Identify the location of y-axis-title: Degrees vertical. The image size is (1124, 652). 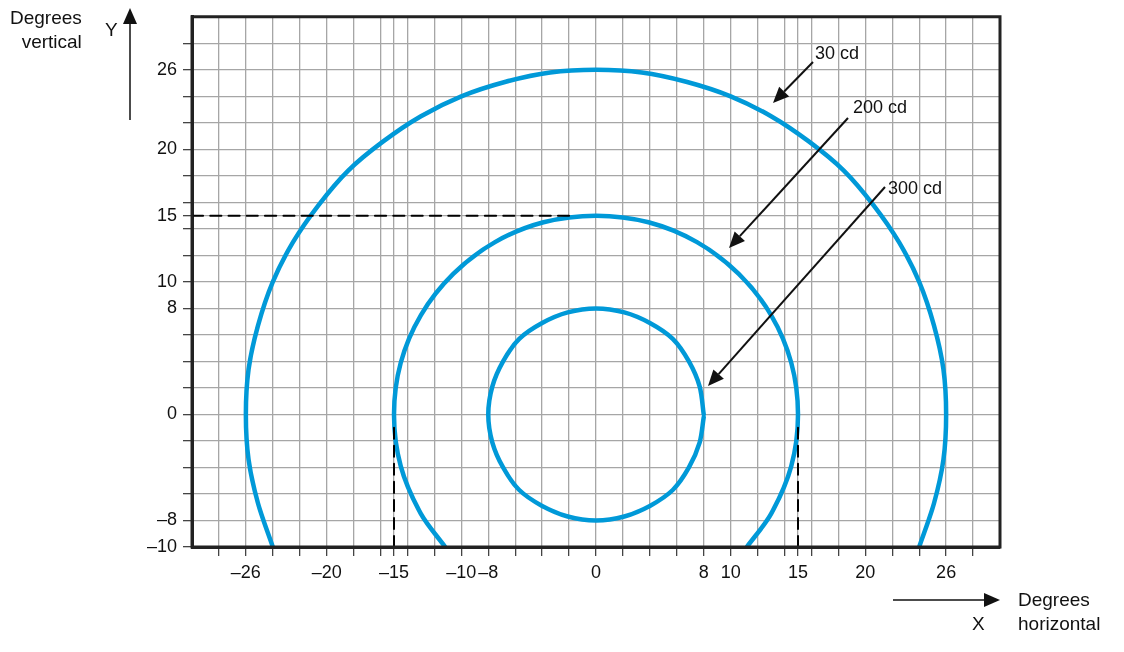
(46, 30).